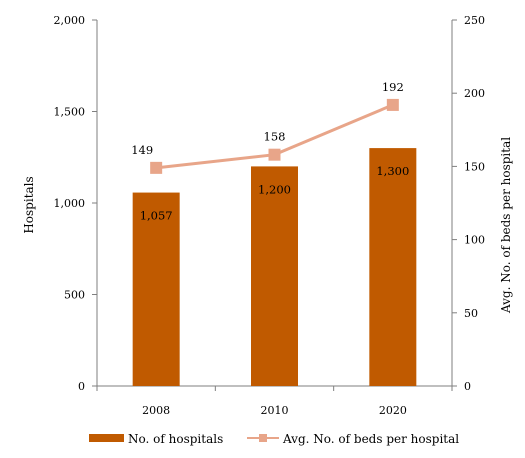 The image size is (525, 458). What do you see at coordinates (474, 93) in the screenshot?
I see `y2-tick-label: 200` at bounding box center [474, 93].